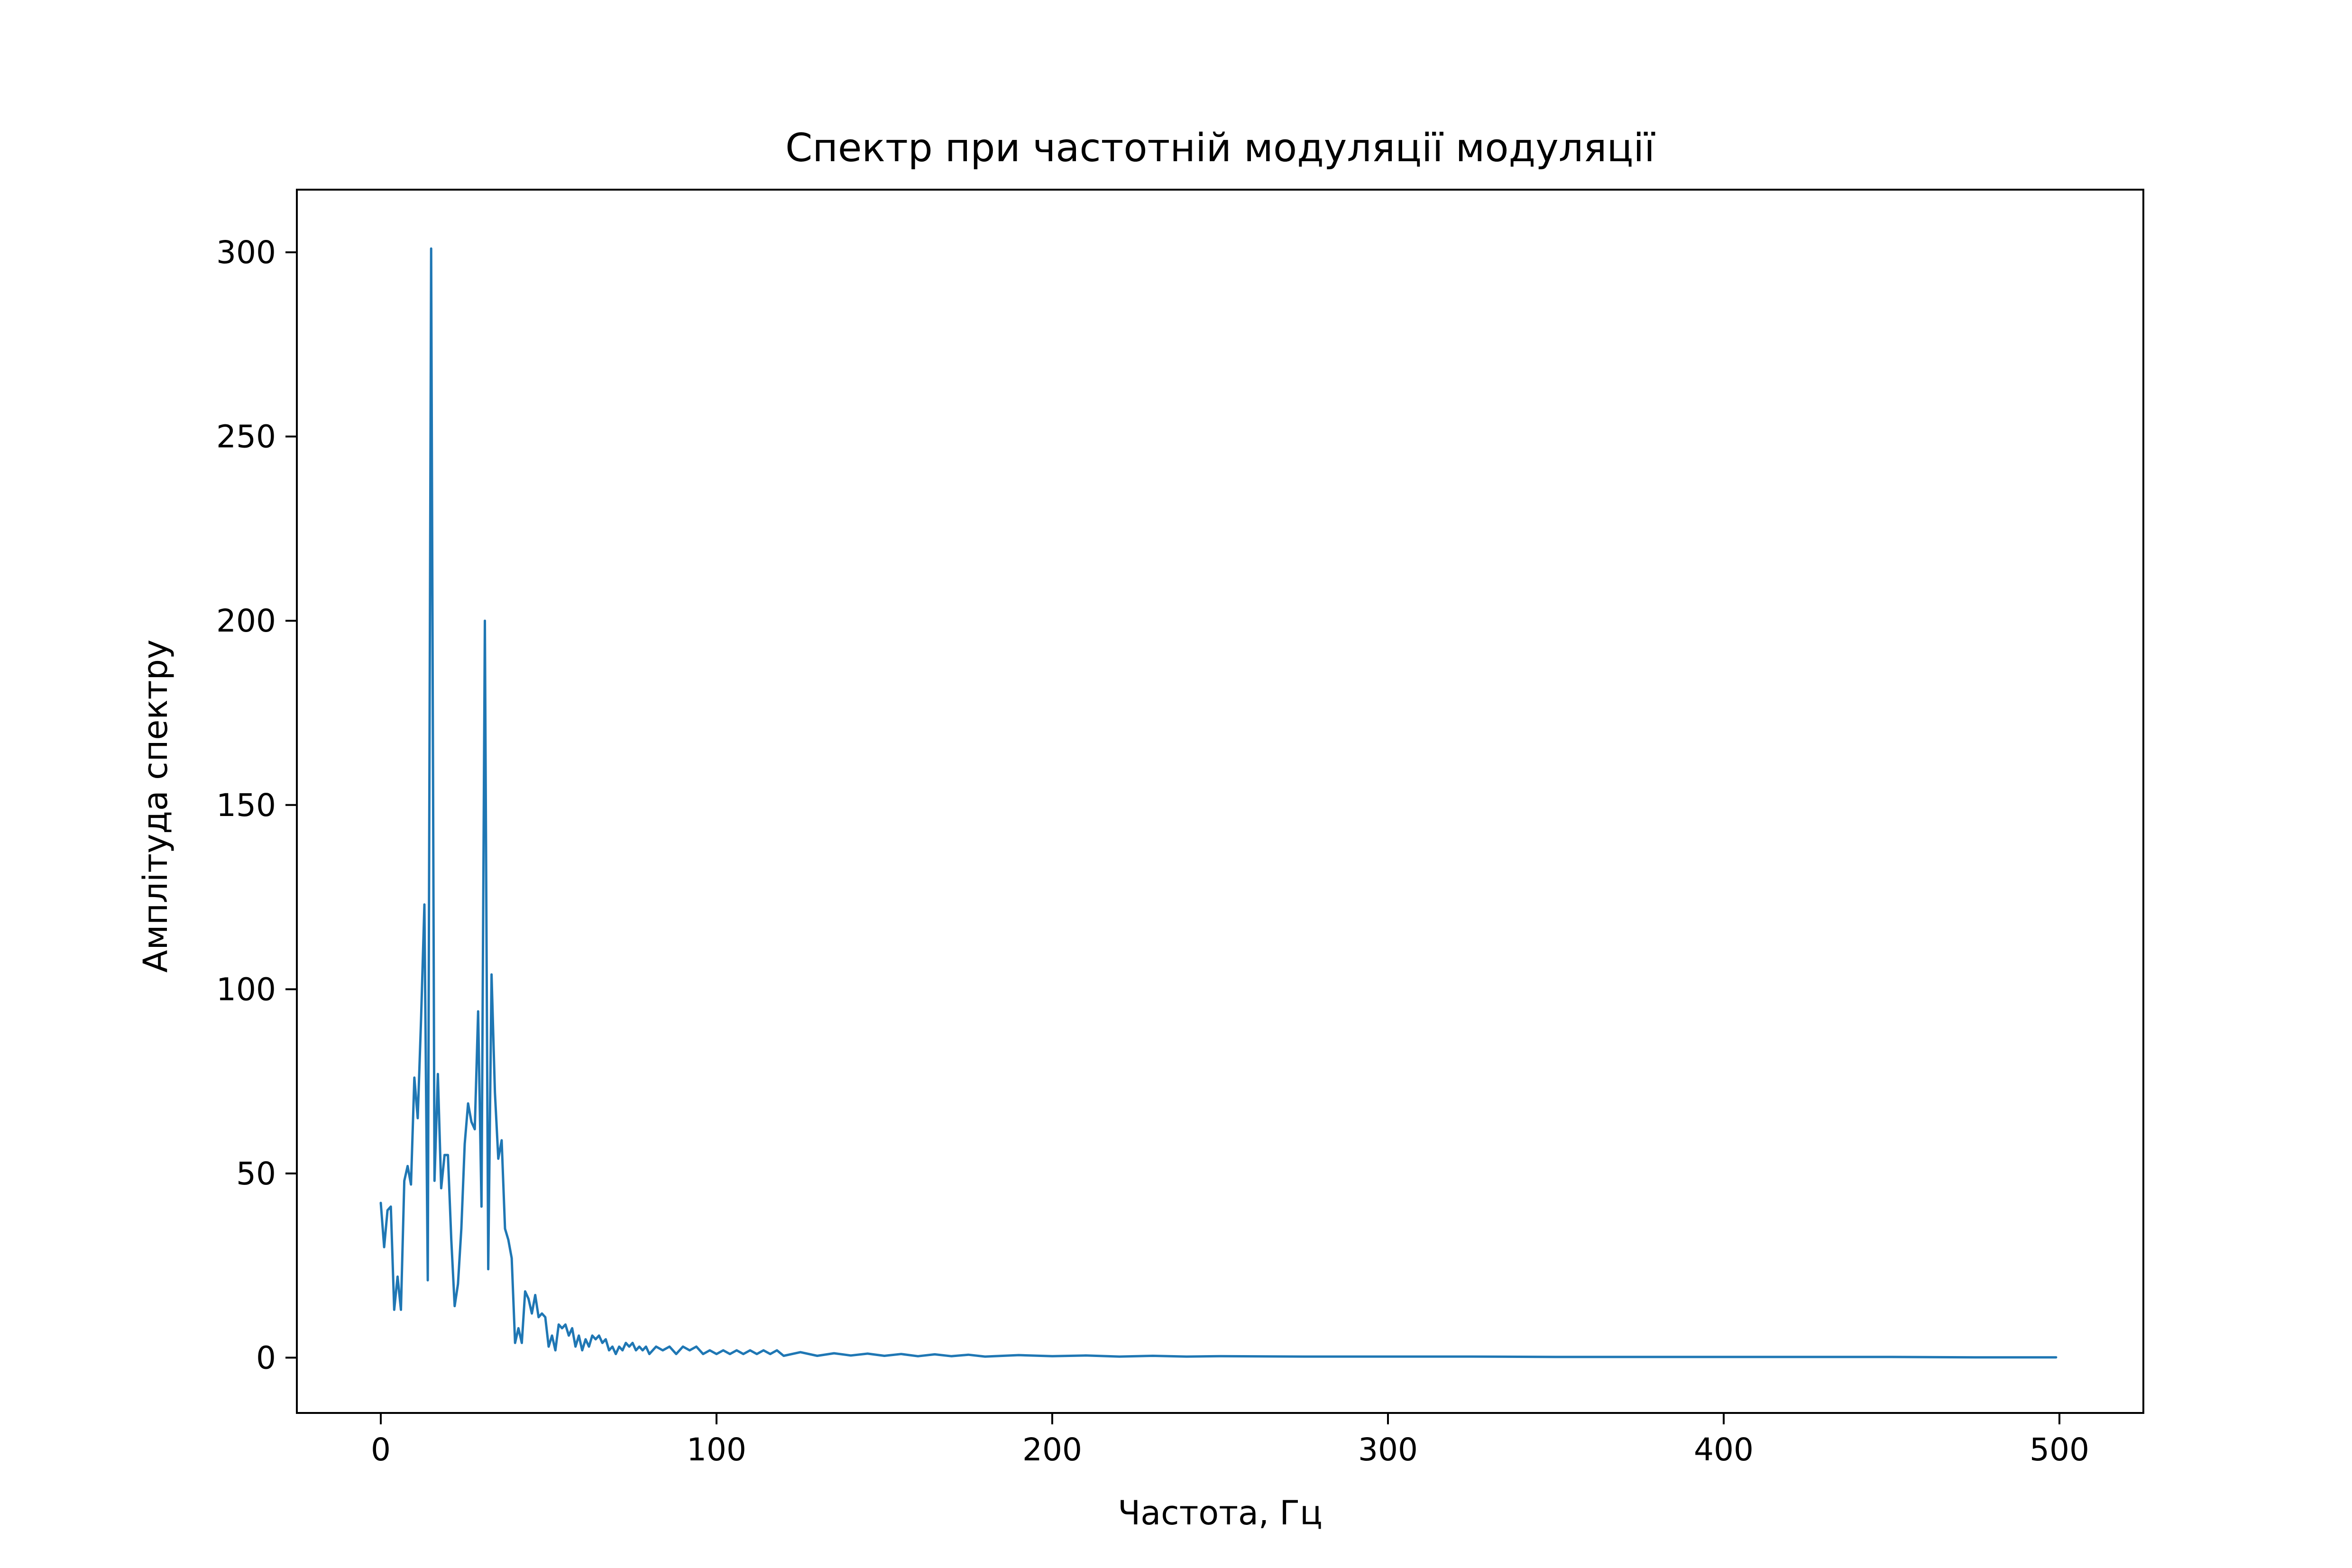 This screenshot has height=1568, width=2352. Describe the element at coordinates (246, 805) in the screenshot. I see `y-tick-label: 150` at that location.